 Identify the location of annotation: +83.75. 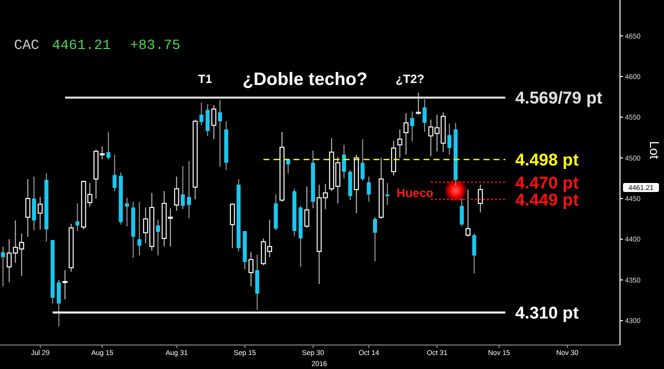
(155, 46).